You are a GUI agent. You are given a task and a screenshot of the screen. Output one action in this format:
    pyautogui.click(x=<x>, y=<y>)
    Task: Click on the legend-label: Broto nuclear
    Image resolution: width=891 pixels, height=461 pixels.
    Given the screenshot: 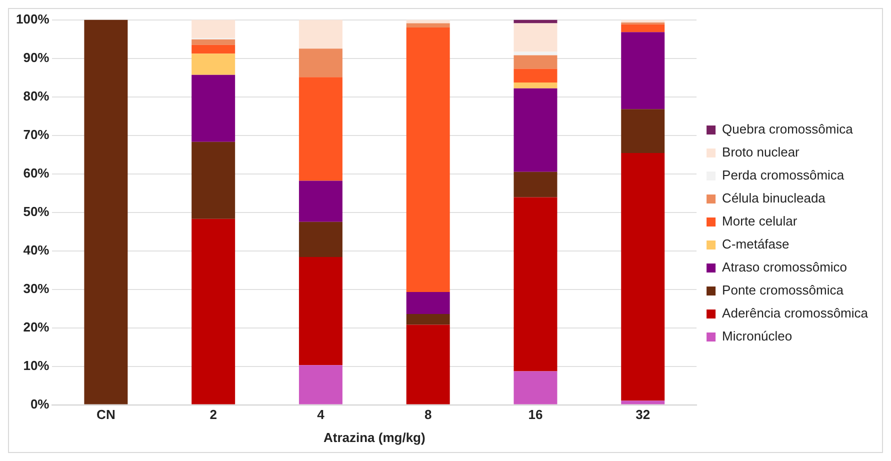 What is the action you would take?
    pyautogui.click(x=761, y=152)
    